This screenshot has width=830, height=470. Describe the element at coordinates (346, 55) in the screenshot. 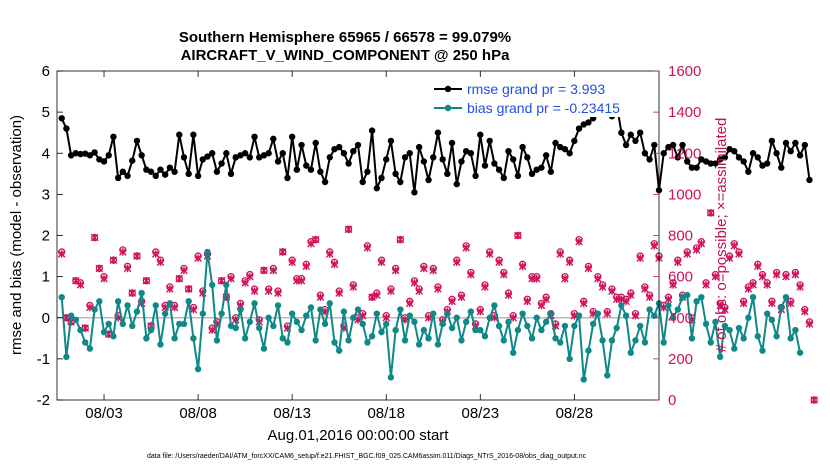

I see `chart-subtitle: AIRCRAFT_V_WIND_COMPONENT @ 250 hPa` at that location.